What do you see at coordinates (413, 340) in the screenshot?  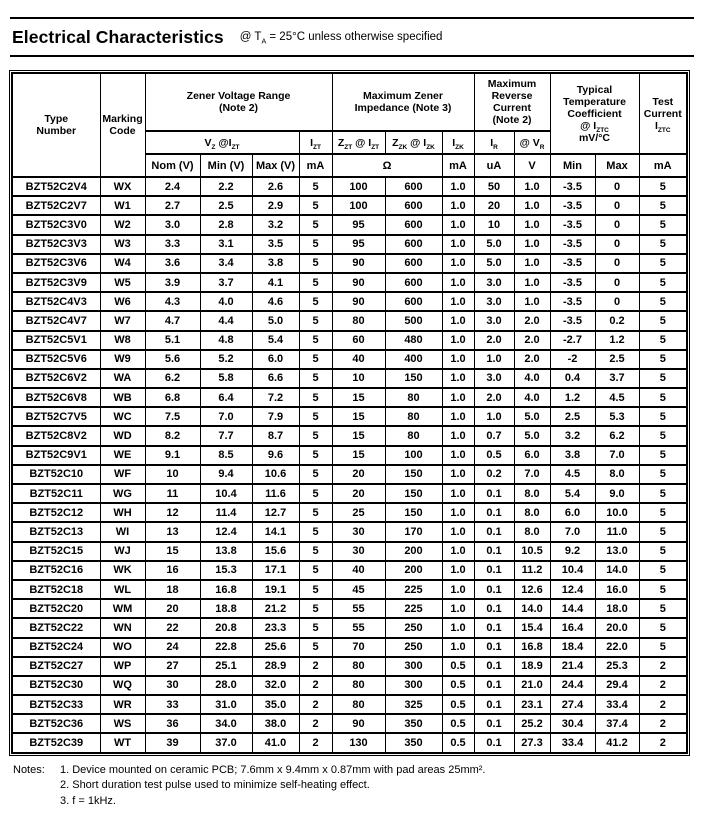 I see `cell: 480` at bounding box center [413, 340].